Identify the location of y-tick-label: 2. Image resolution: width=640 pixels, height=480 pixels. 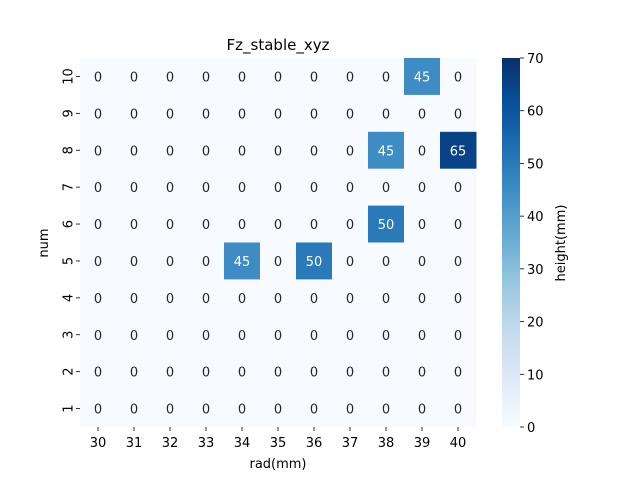
(69, 372).